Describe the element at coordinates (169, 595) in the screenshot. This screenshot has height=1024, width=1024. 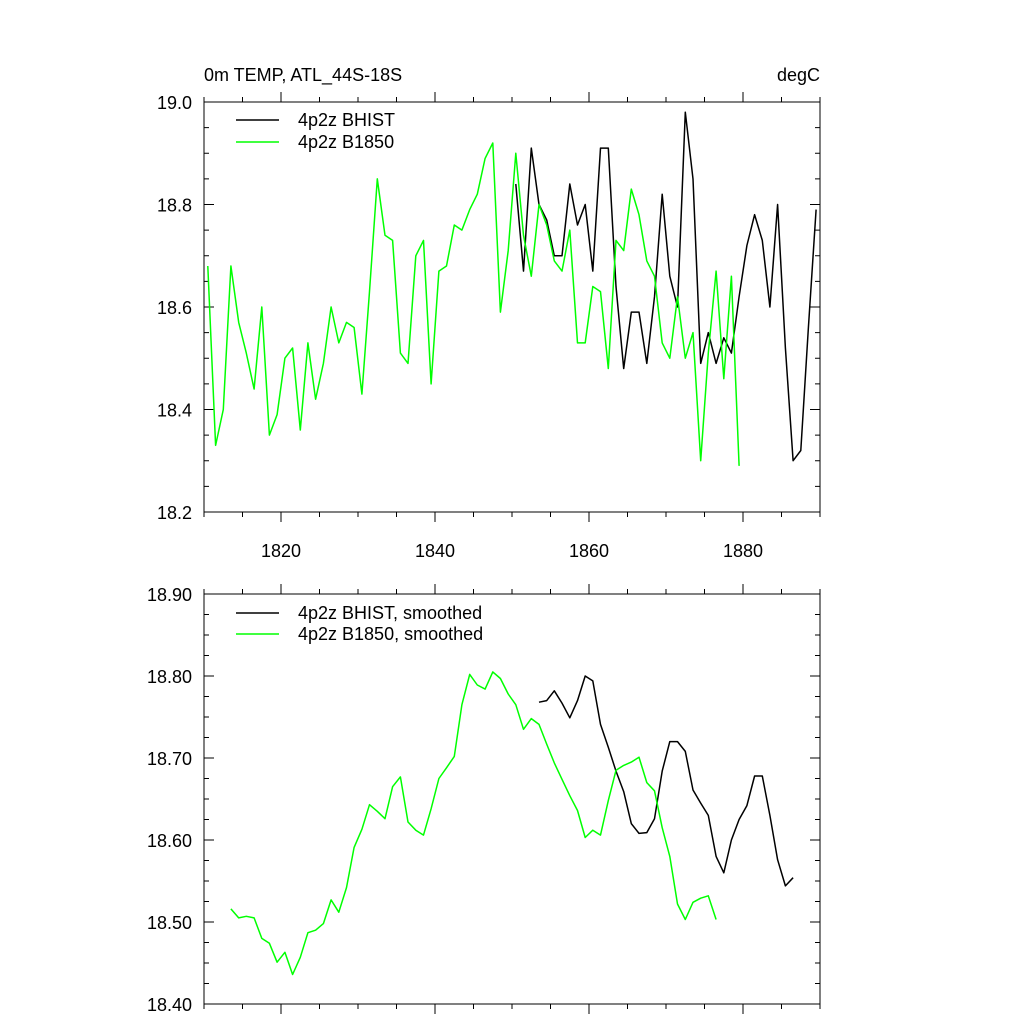
I see `bottom-y-tick-label: 18.90` at that location.